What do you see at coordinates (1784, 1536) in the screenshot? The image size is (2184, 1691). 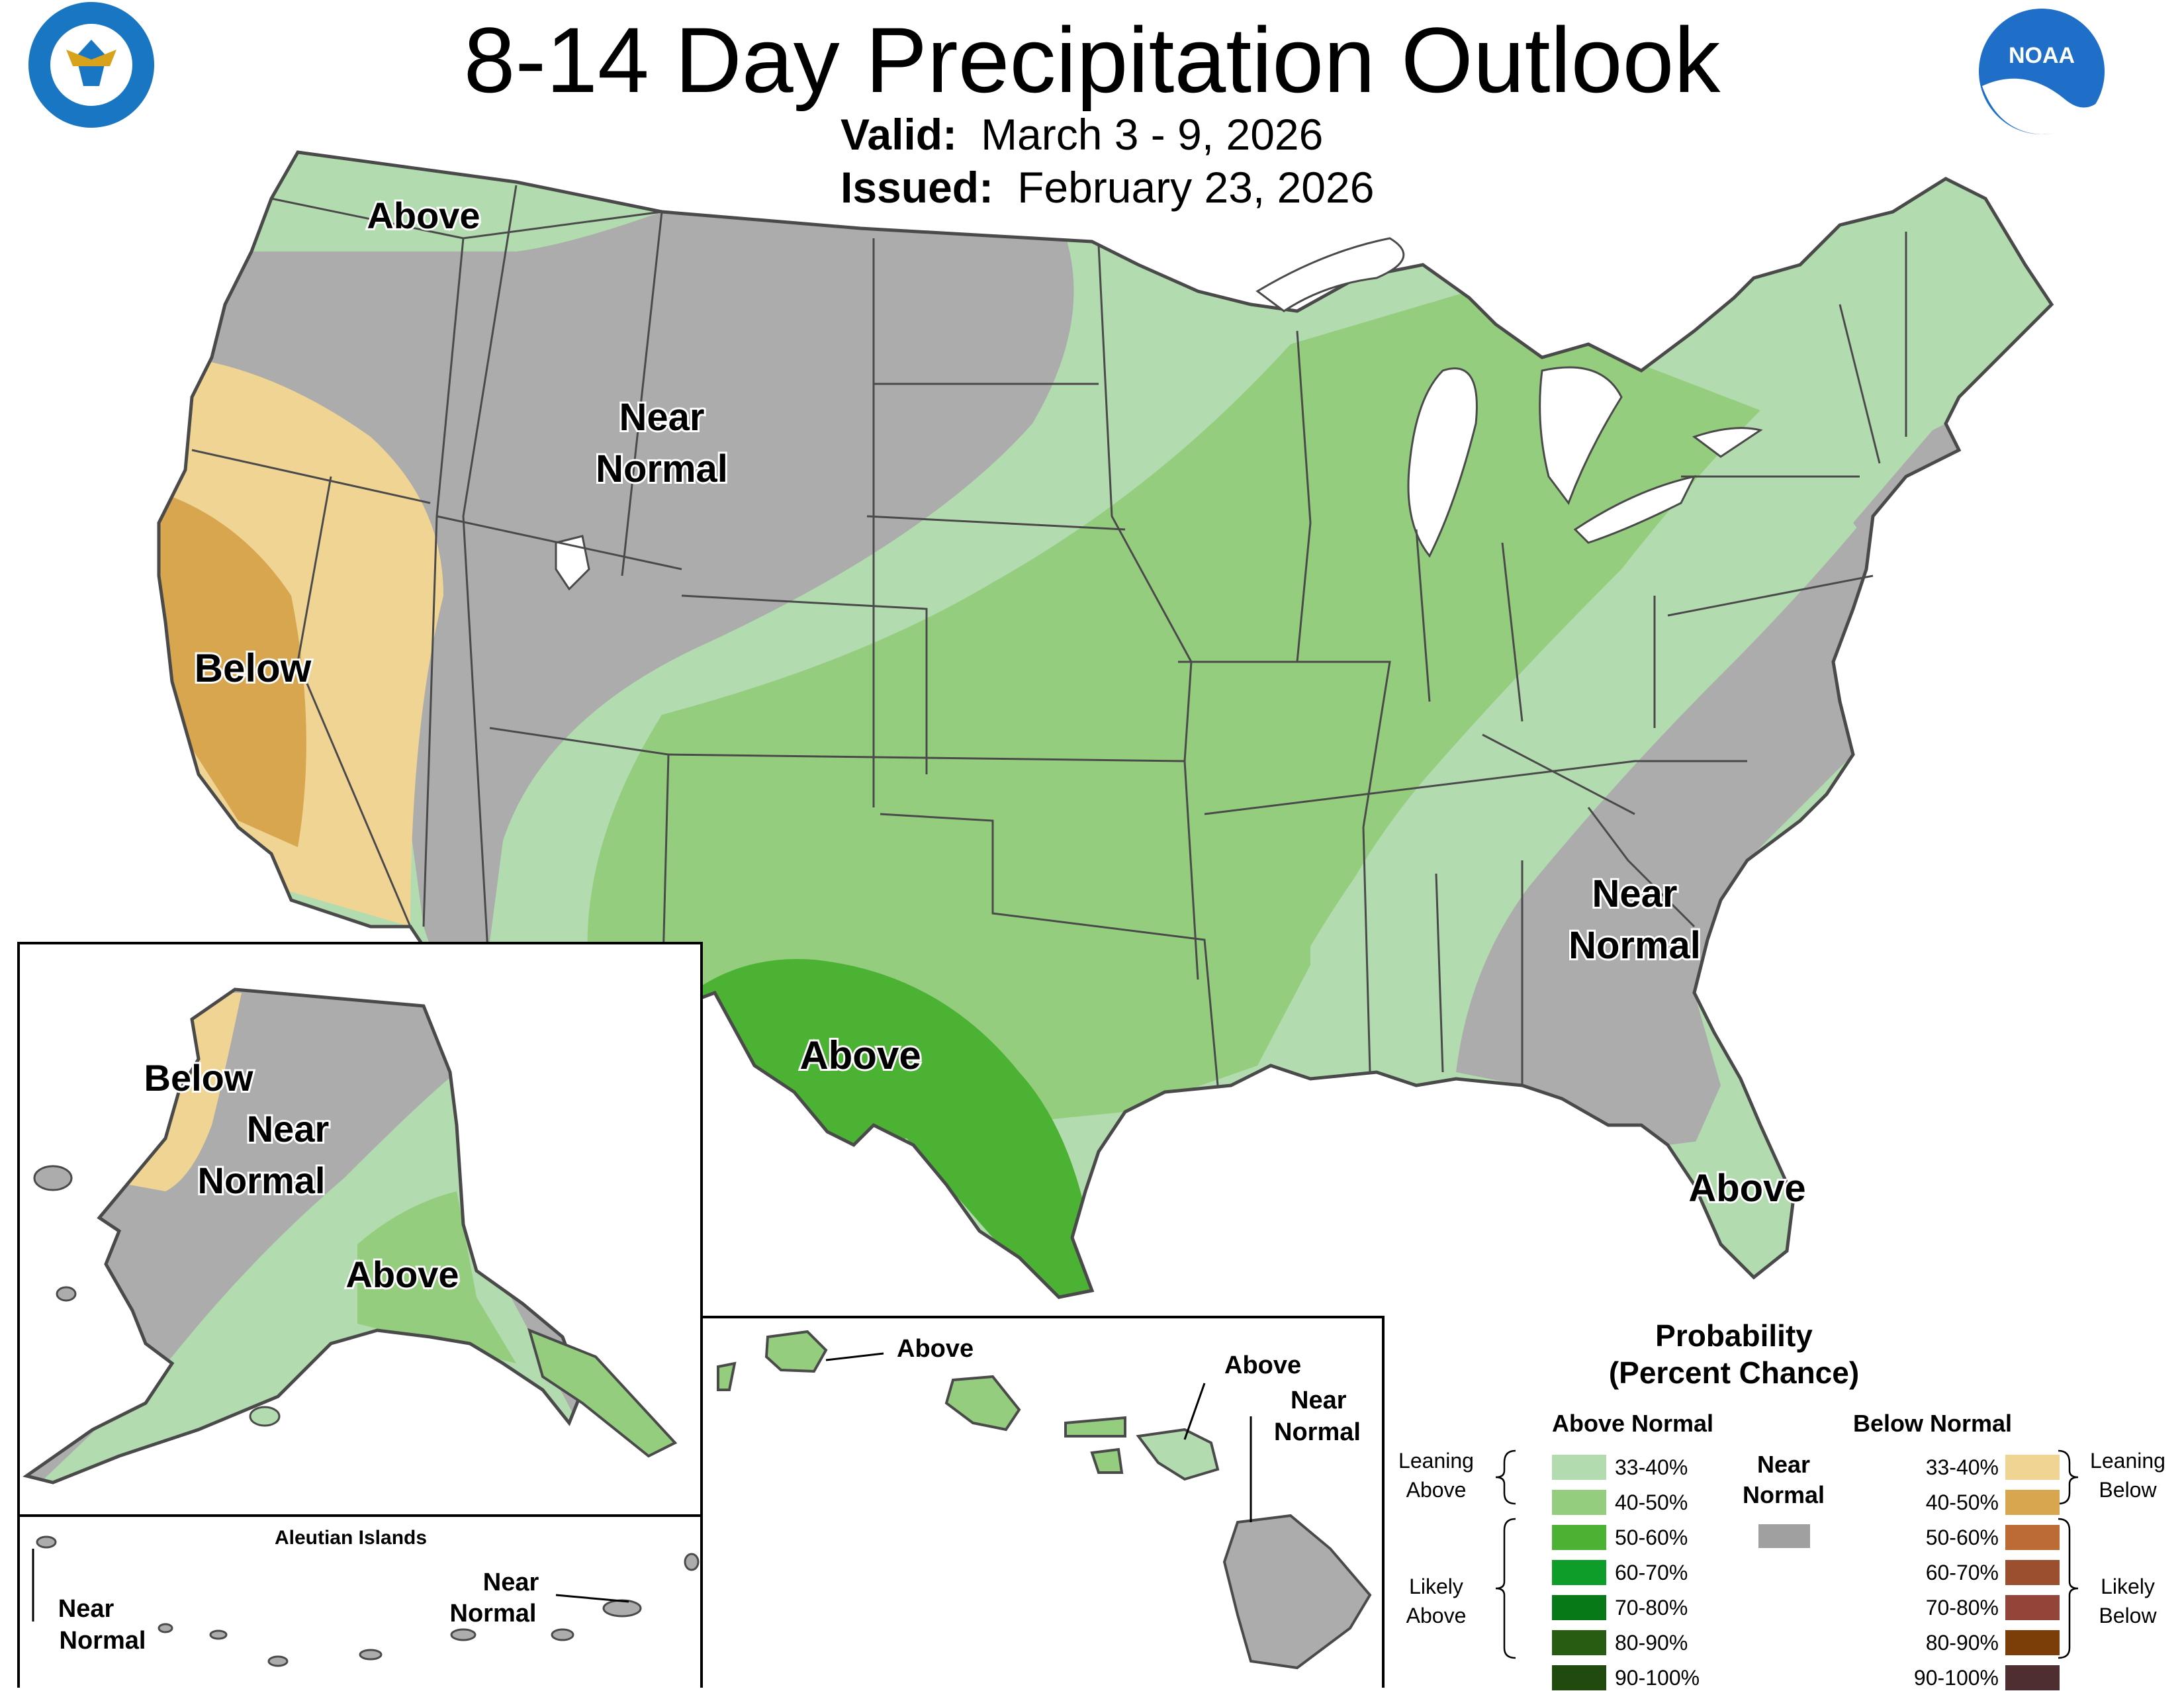 I see `legend-near-normal-swatch` at bounding box center [1784, 1536].